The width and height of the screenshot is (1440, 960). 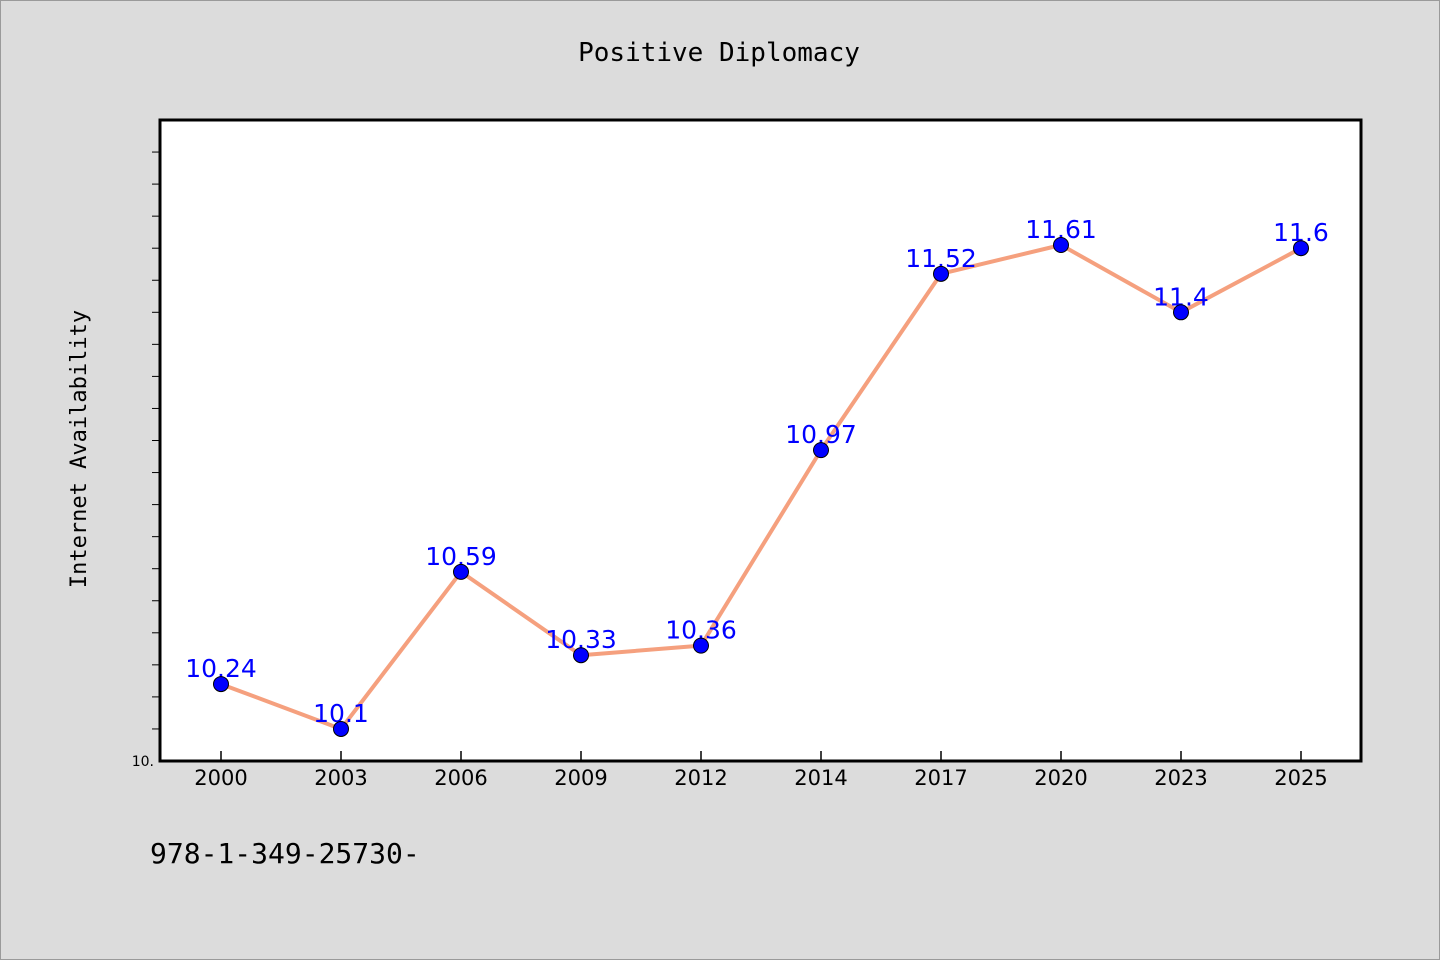 I want to click on x-tick-label: 2014, so click(x=820, y=778).